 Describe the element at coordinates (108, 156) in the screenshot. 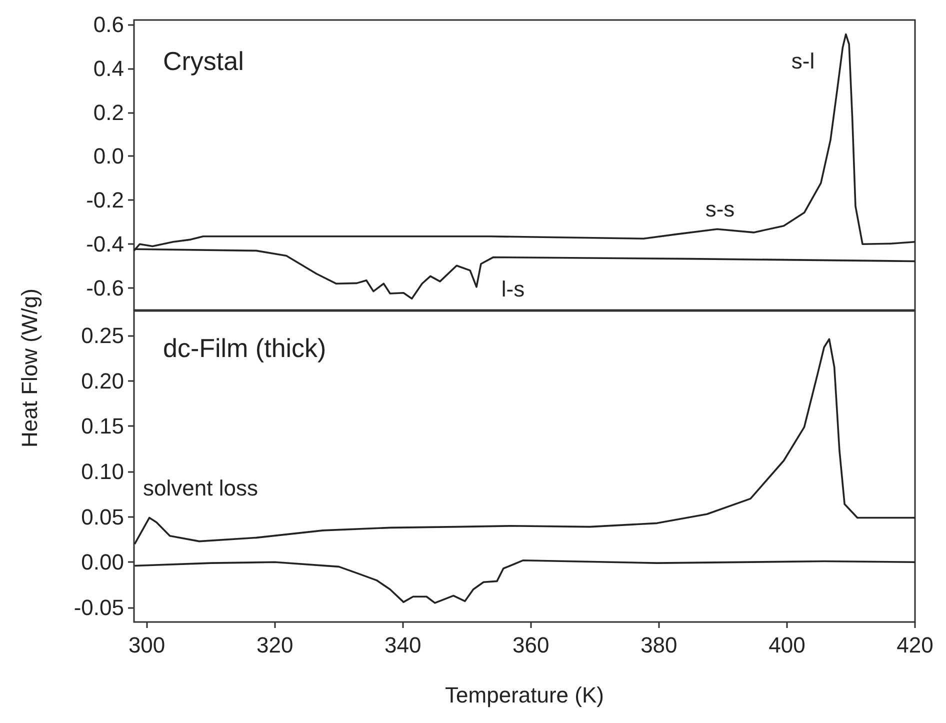

I see `y-tick-label: 0.0` at that location.